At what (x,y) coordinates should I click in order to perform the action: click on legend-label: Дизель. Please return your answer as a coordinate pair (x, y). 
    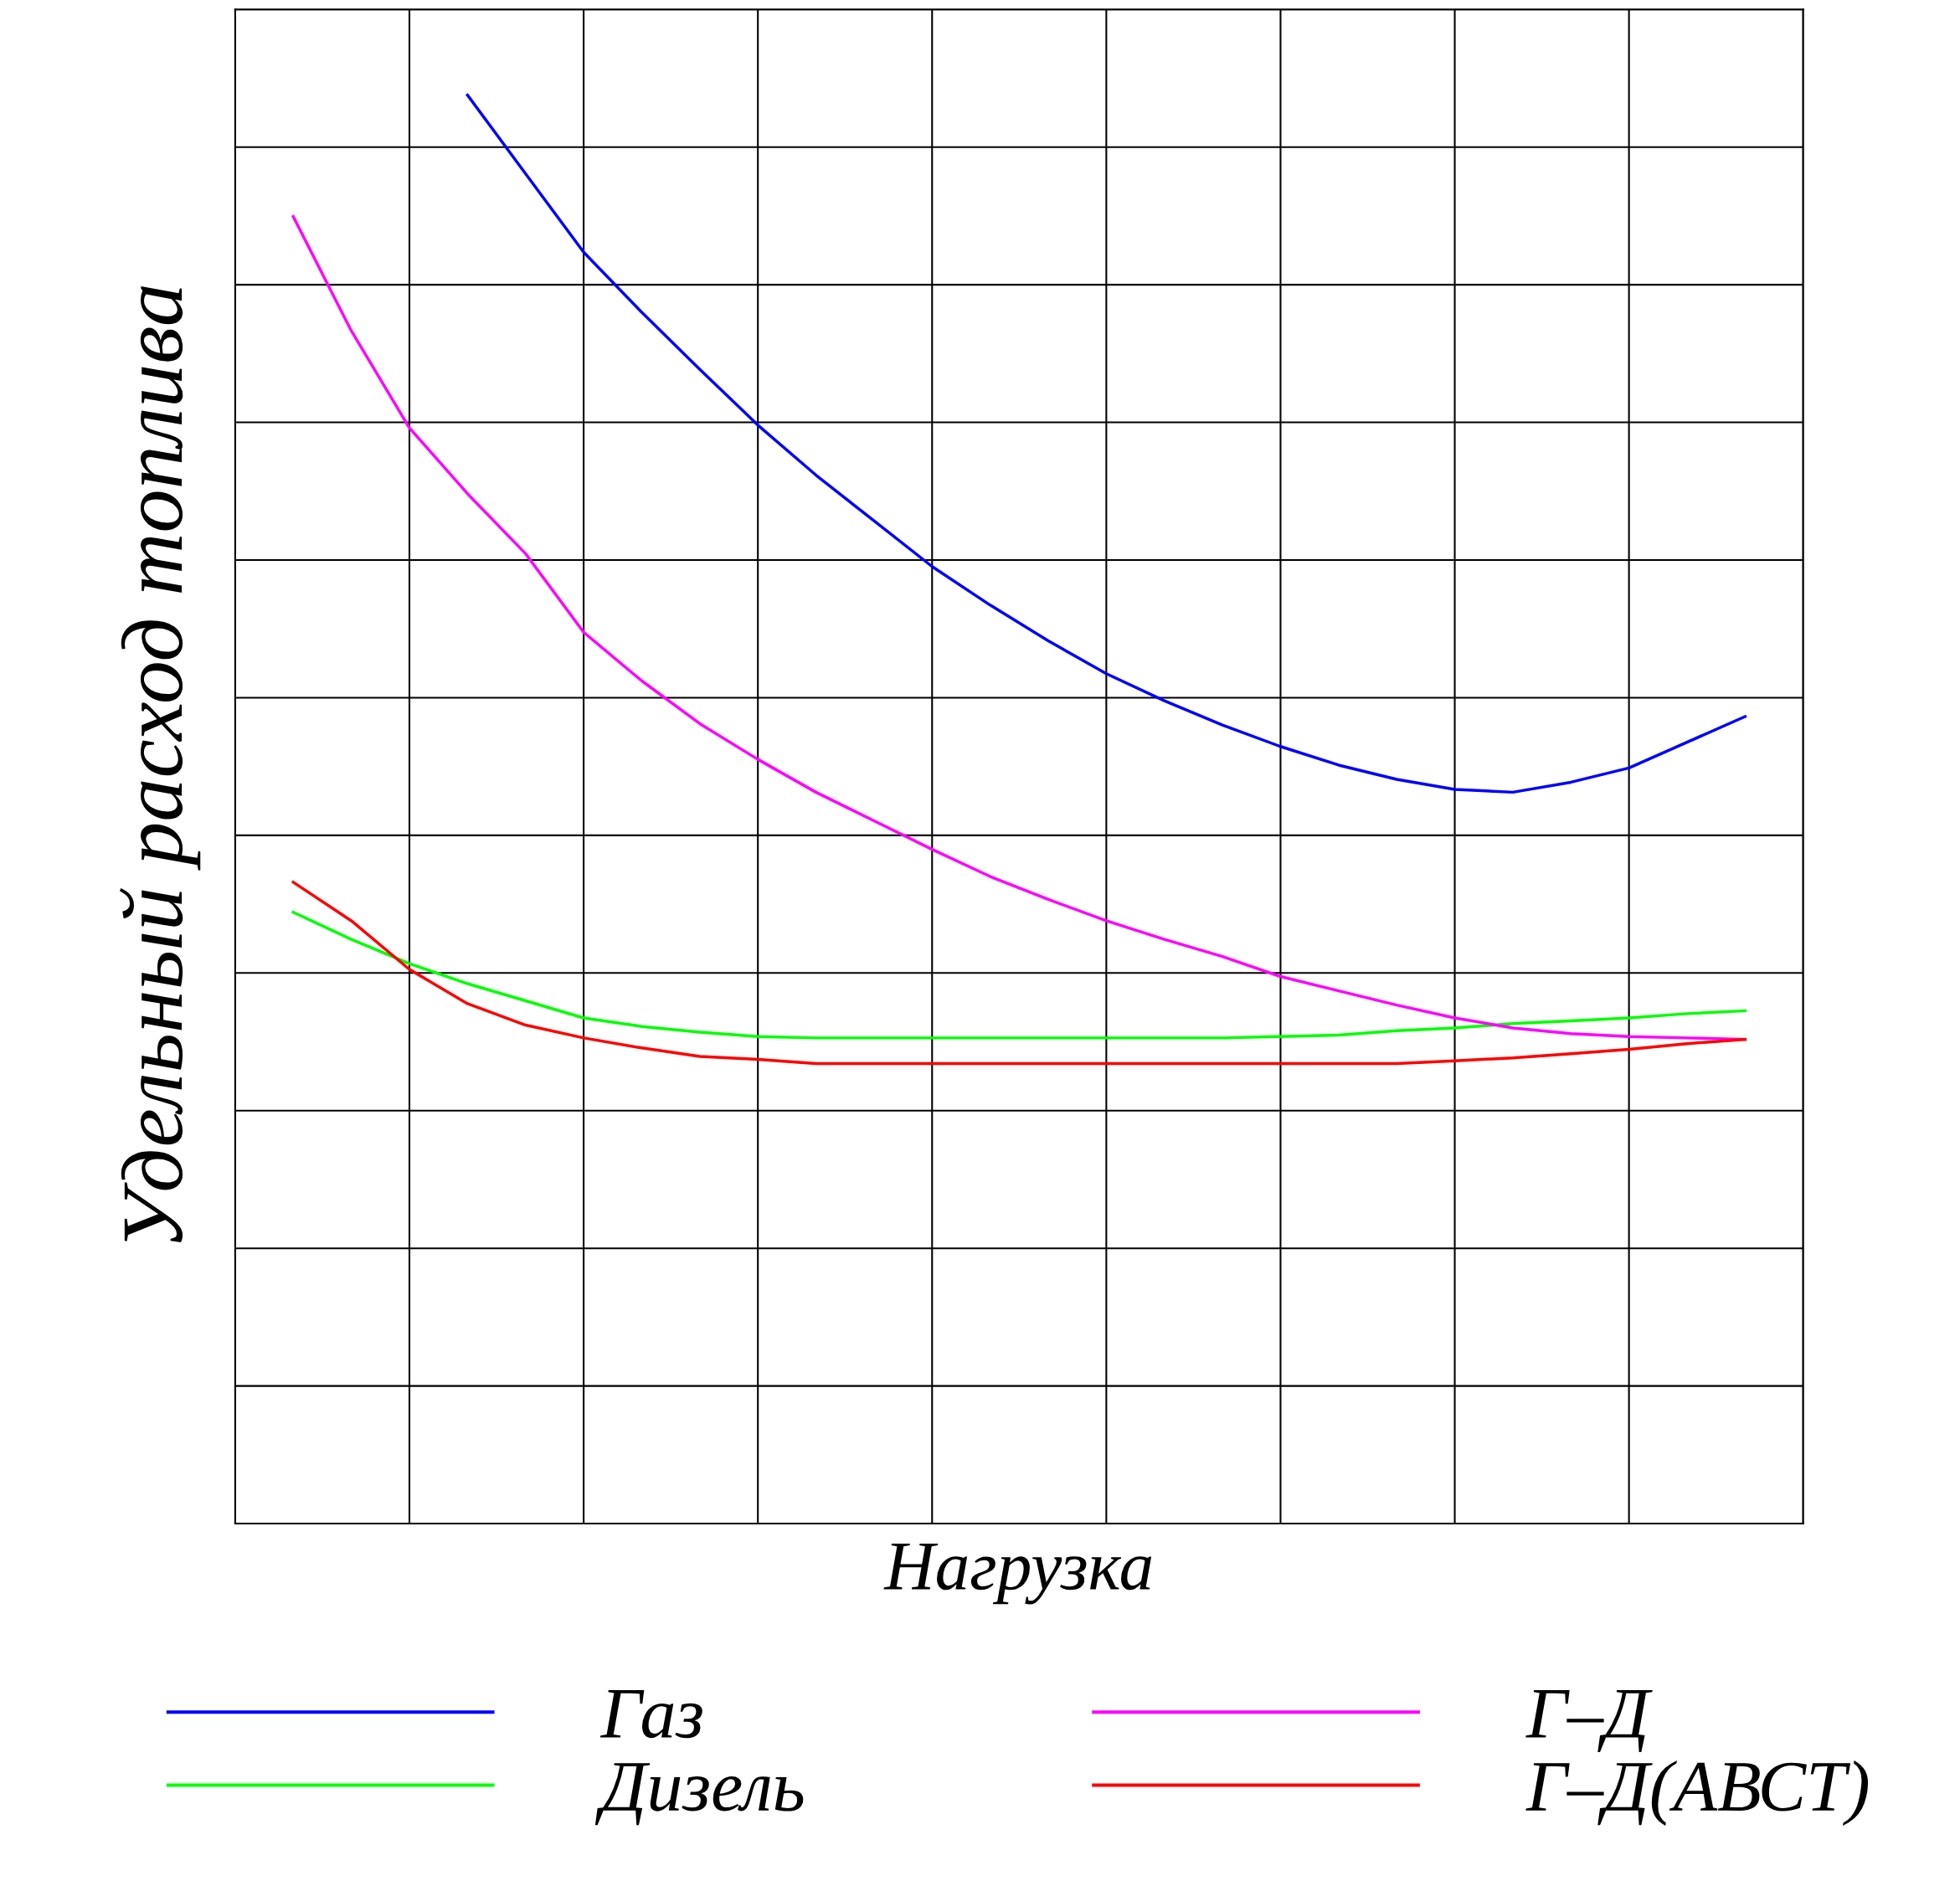
    Looking at the image, I should click on (699, 1795).